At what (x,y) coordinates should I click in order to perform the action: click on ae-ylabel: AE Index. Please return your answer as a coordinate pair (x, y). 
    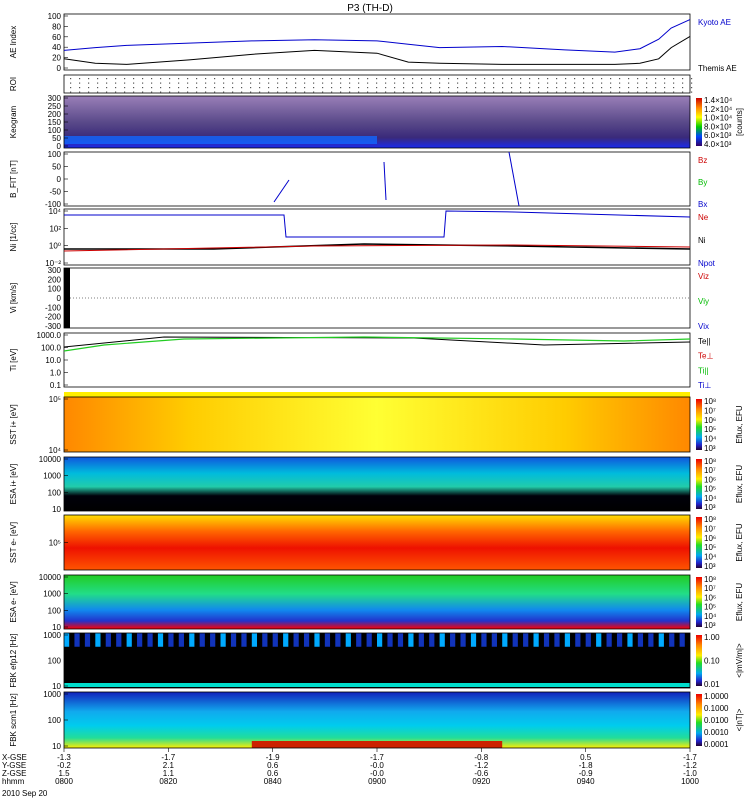
    Looking at the image, I should click on (13, 42).